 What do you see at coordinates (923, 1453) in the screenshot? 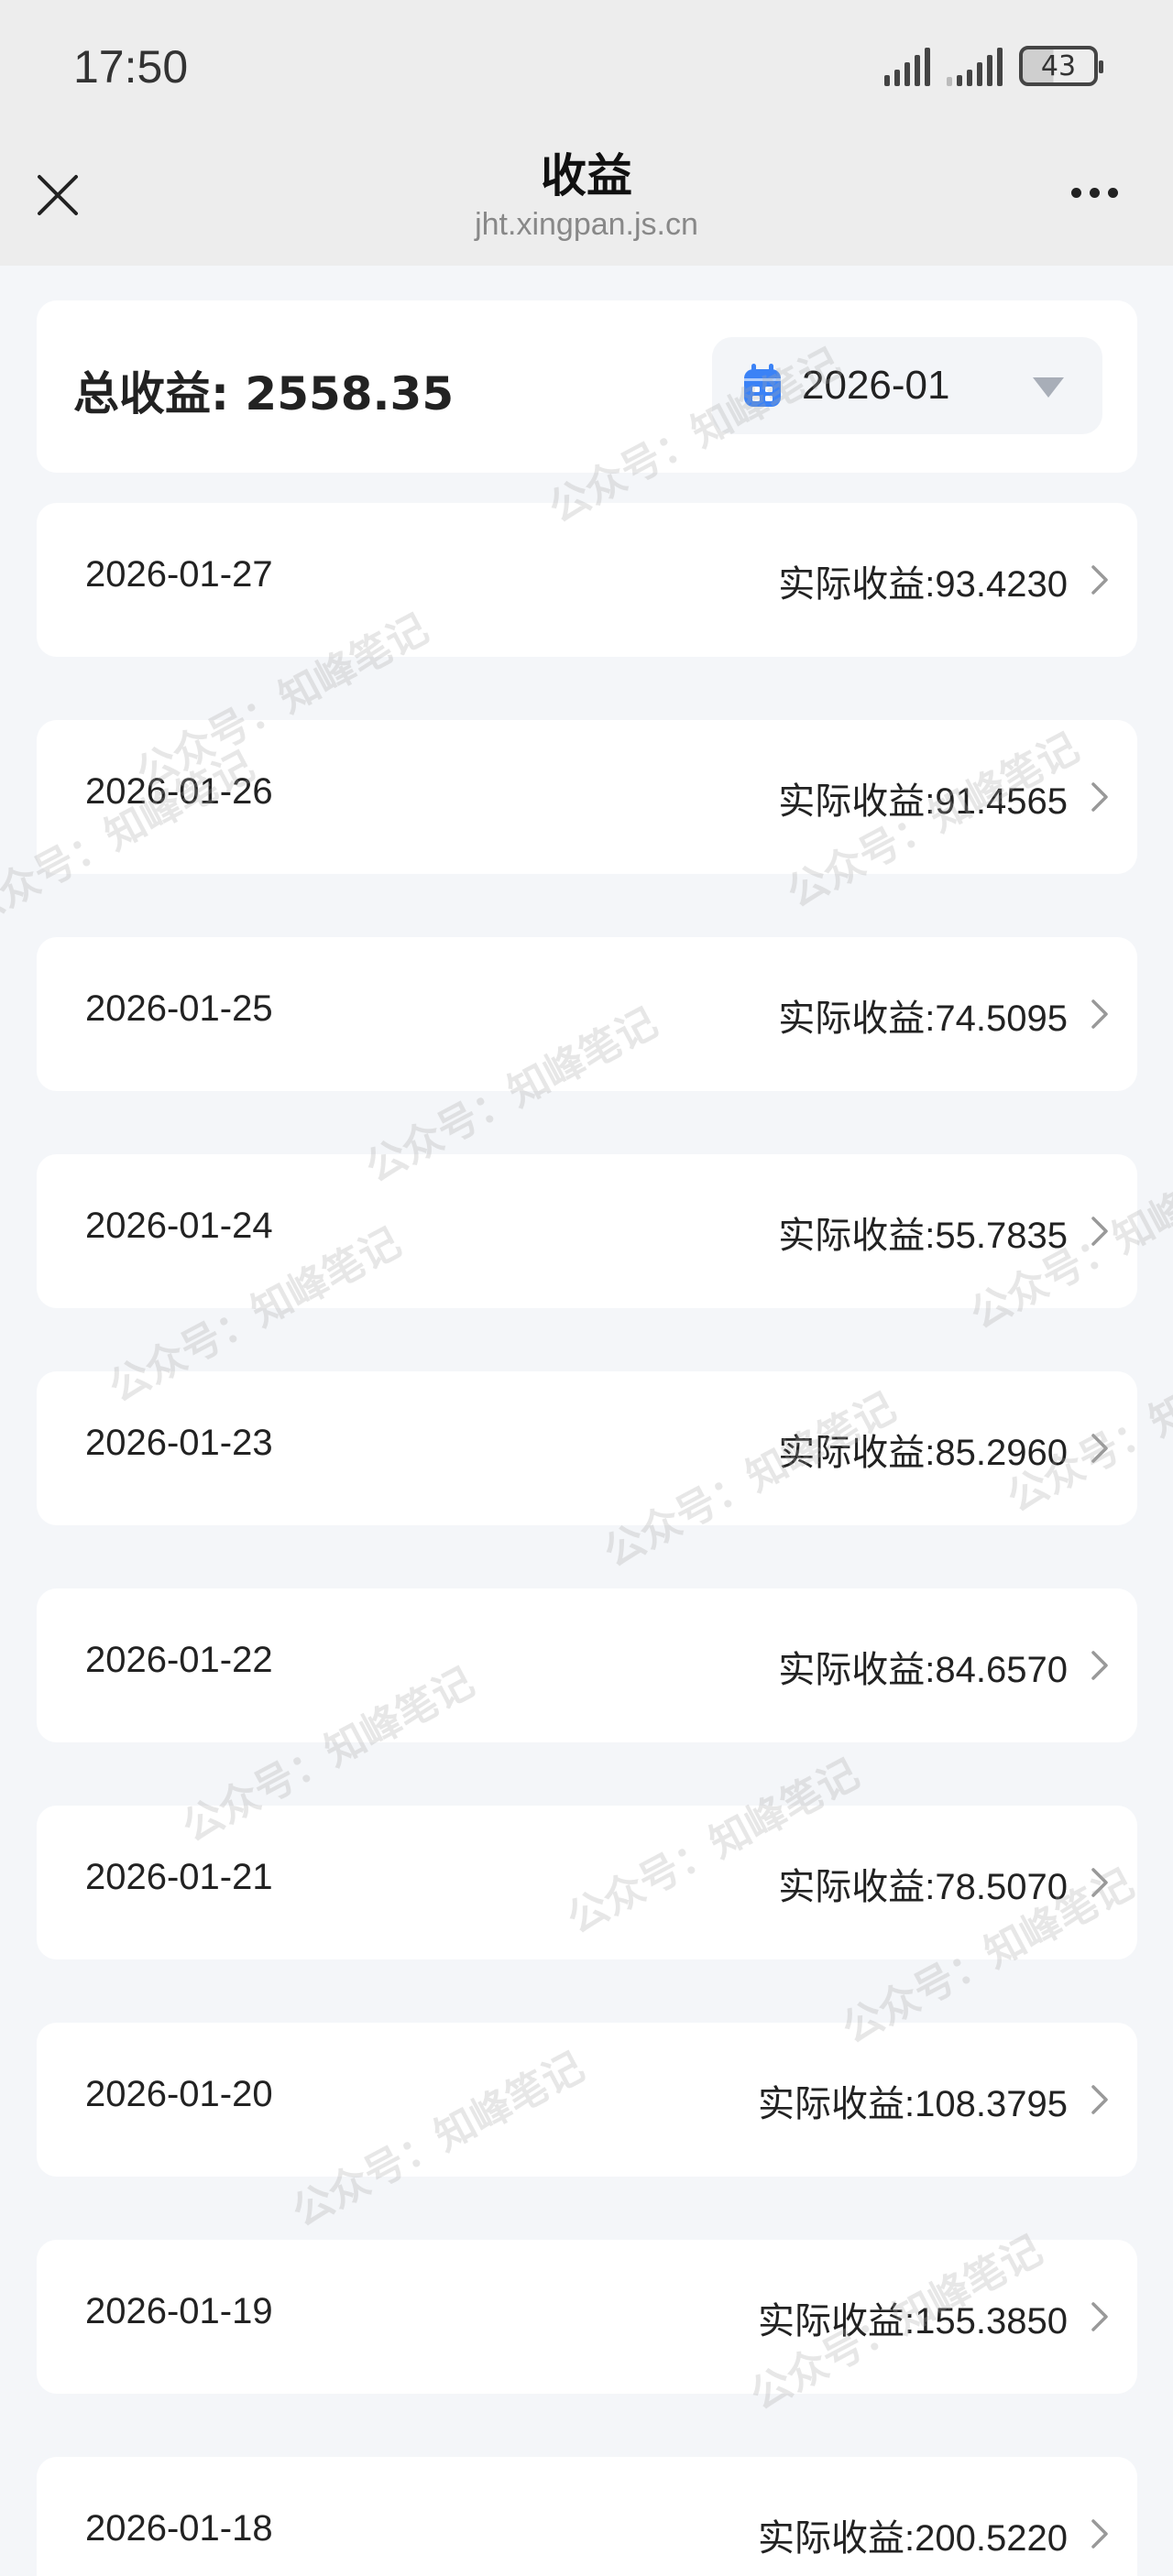
I see `row-amount: 实际收益:85.2960` at bounding box center [923, 1453].